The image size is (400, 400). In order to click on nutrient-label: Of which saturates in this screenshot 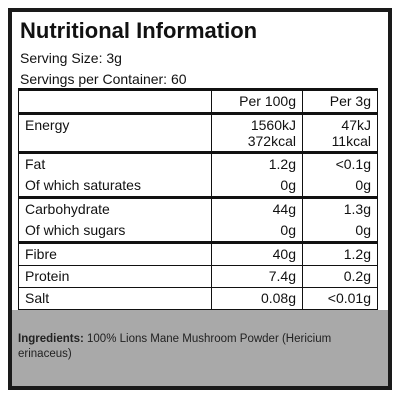, I will do `click(115, 186)`.